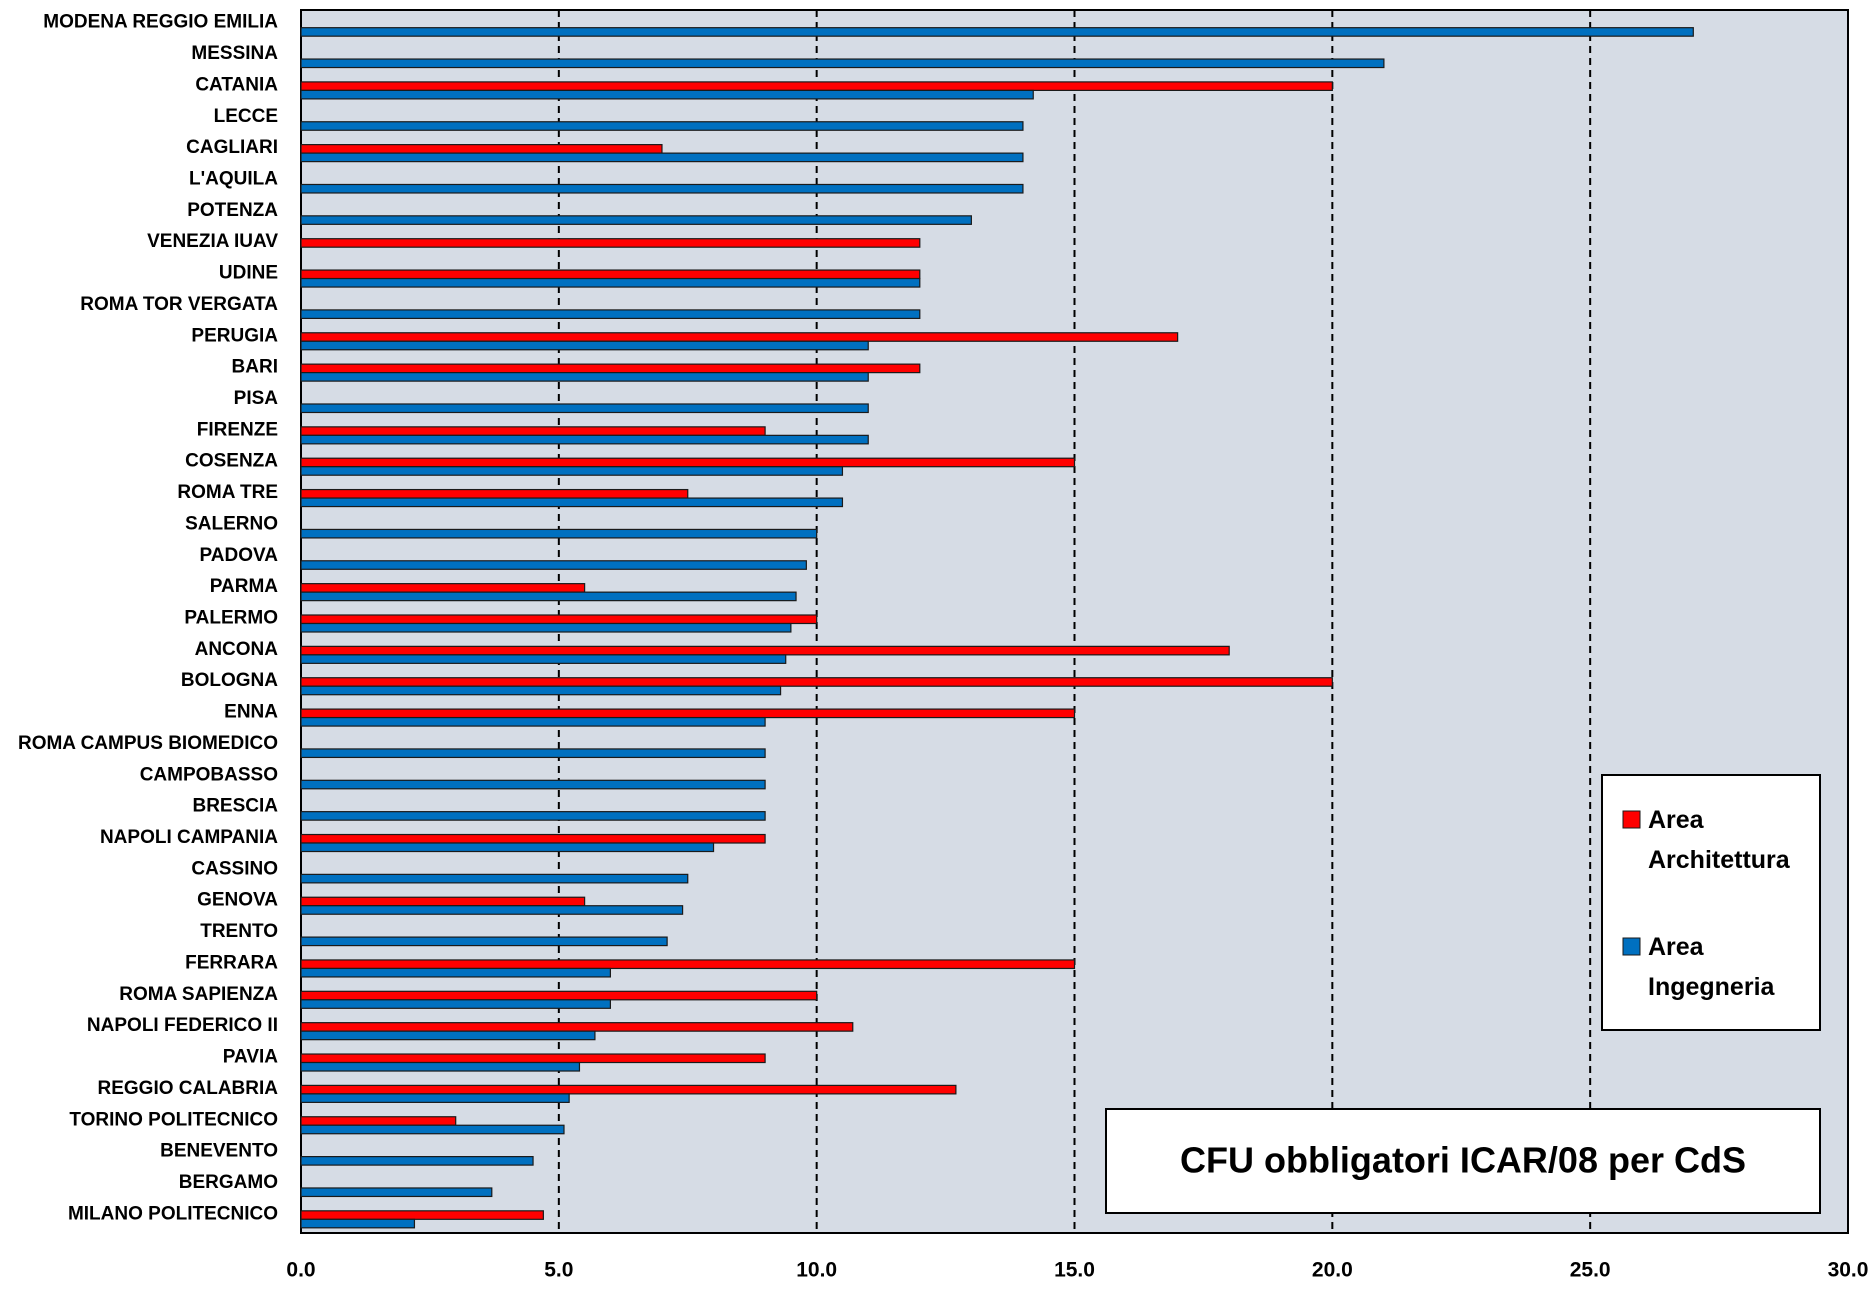 This screenshot has height=1289, width=1874. Describe the element at coordinates (232, 210) in the screenshot. I see `y-tick-label: POTENZA` at that location.